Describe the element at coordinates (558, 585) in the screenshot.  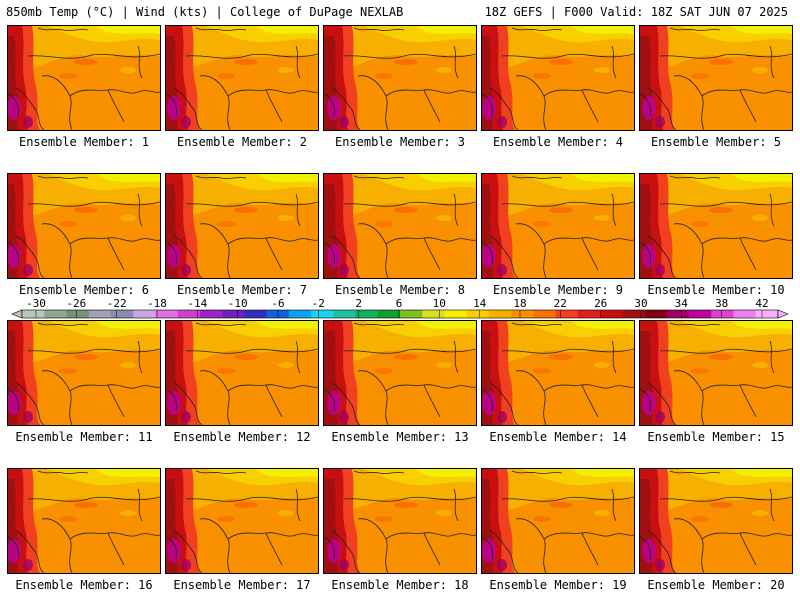
I see `ensemble-member-label: Ensemble Member: 19` at that location.